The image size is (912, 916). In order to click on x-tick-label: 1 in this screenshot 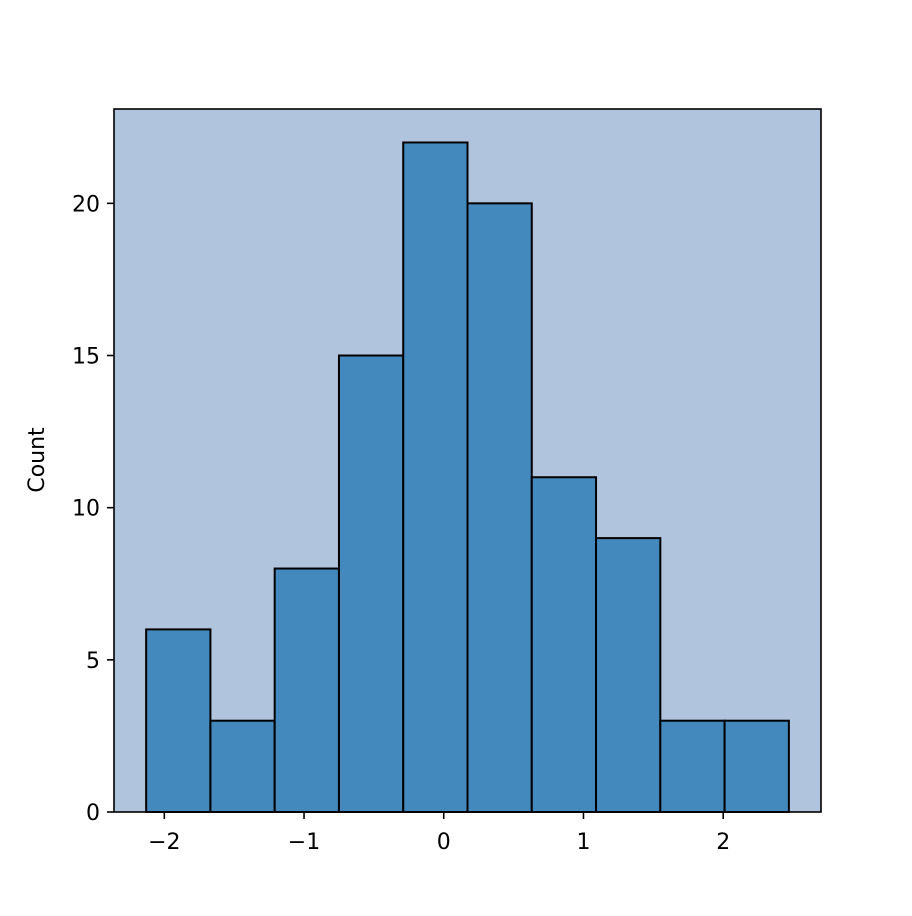, I will do `click(583, 842)`.